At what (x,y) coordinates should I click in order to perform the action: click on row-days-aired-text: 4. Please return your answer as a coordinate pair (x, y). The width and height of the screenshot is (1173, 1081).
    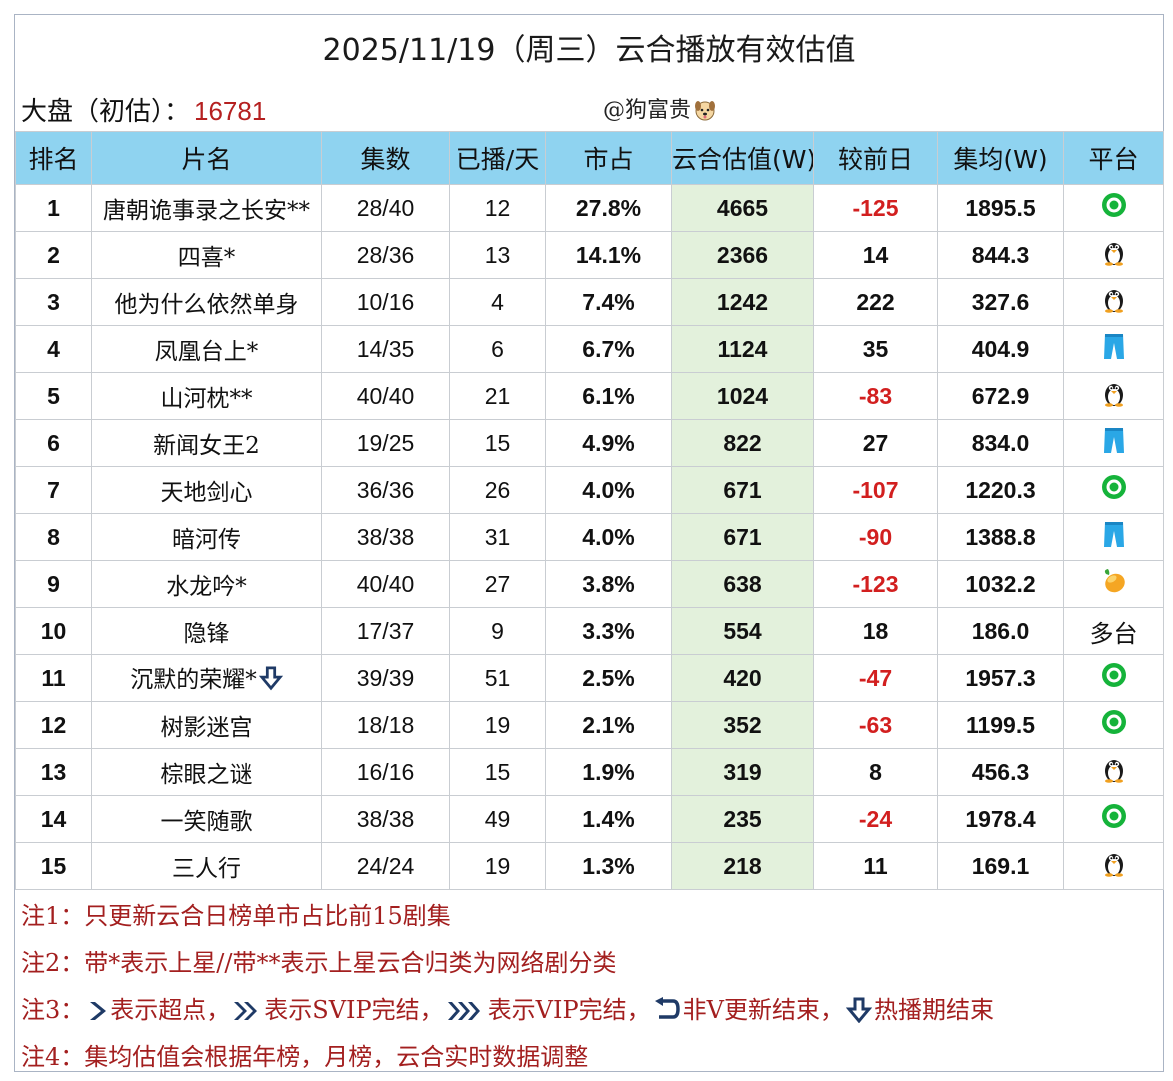
    Looking at the image, I should click on (497, 301).